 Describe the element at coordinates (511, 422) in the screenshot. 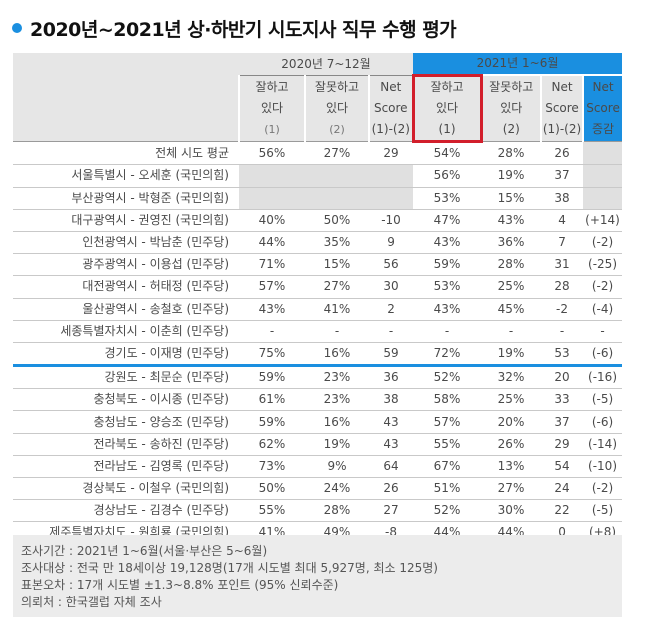

I see `cell-bad-2021: 20%` at that location.